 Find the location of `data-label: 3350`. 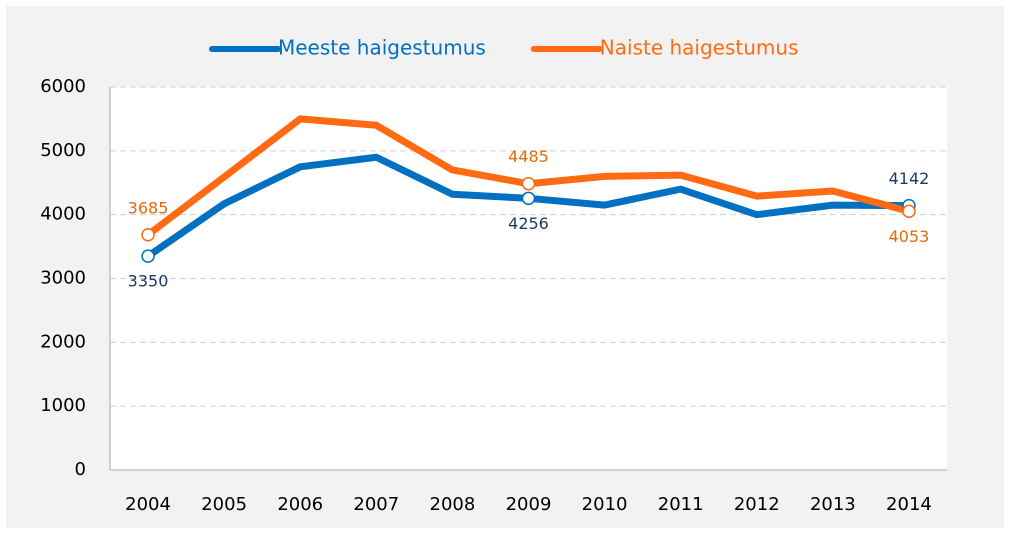

data-label: 3350 is located at coordinates (148, 281).